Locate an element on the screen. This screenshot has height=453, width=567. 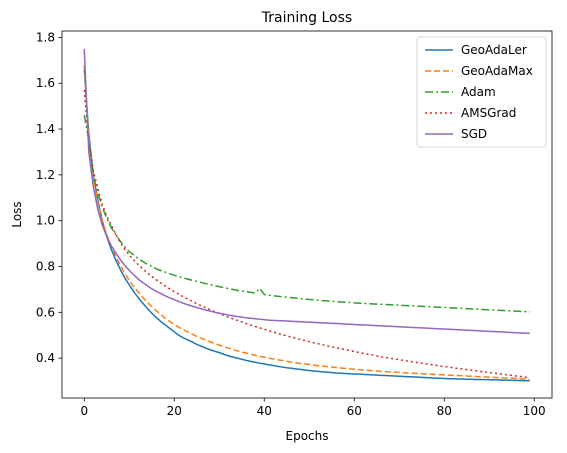
y-tick-label: 1.4 is located at coordinates (45, 129).